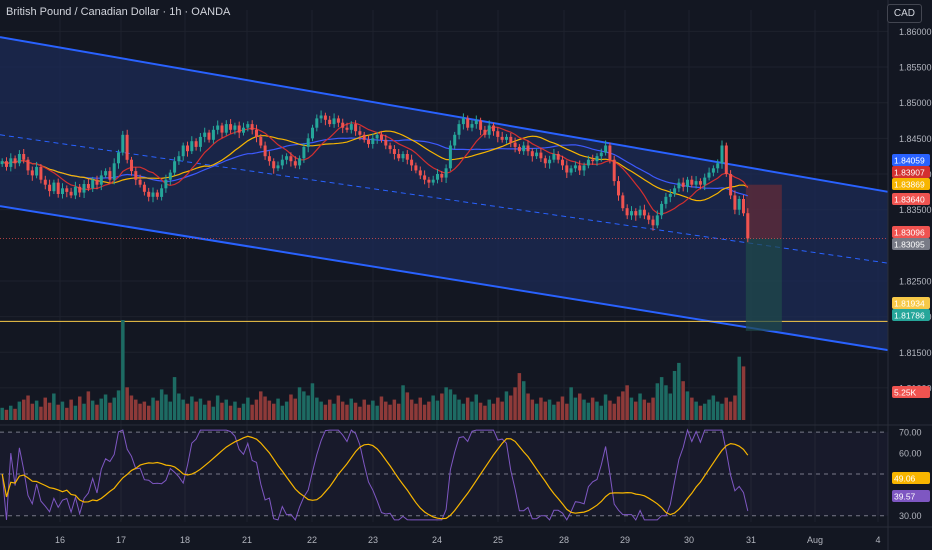  Describe the element at coordinates (904, 13) in the screenshot. I see `currency-button: CAD` at that location.